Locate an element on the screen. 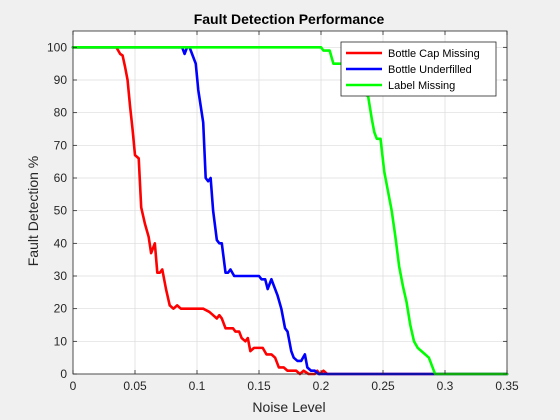 This screenshot has width=560, height=420. y-axis-label: Fault Detection % is located at coordinates (33, 211).